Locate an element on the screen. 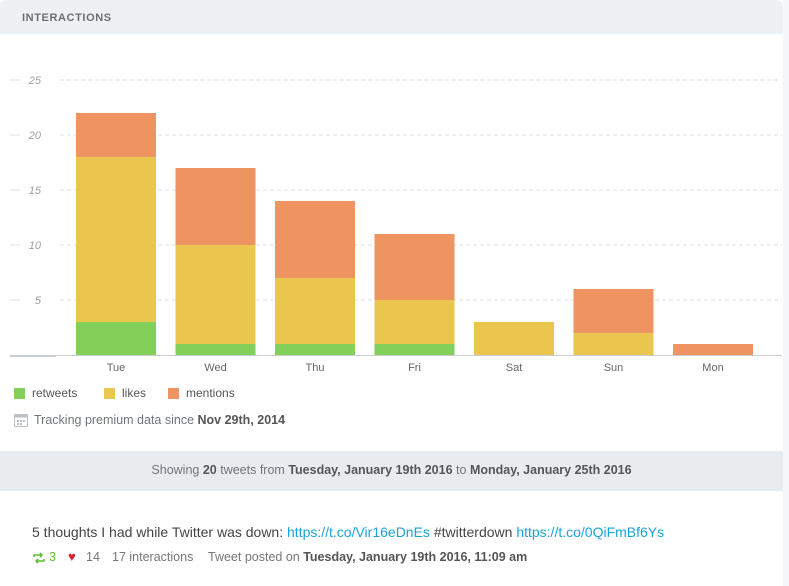 This screenshot has height=586, width=789. calendar-icon is located at coordinates (21, 420).